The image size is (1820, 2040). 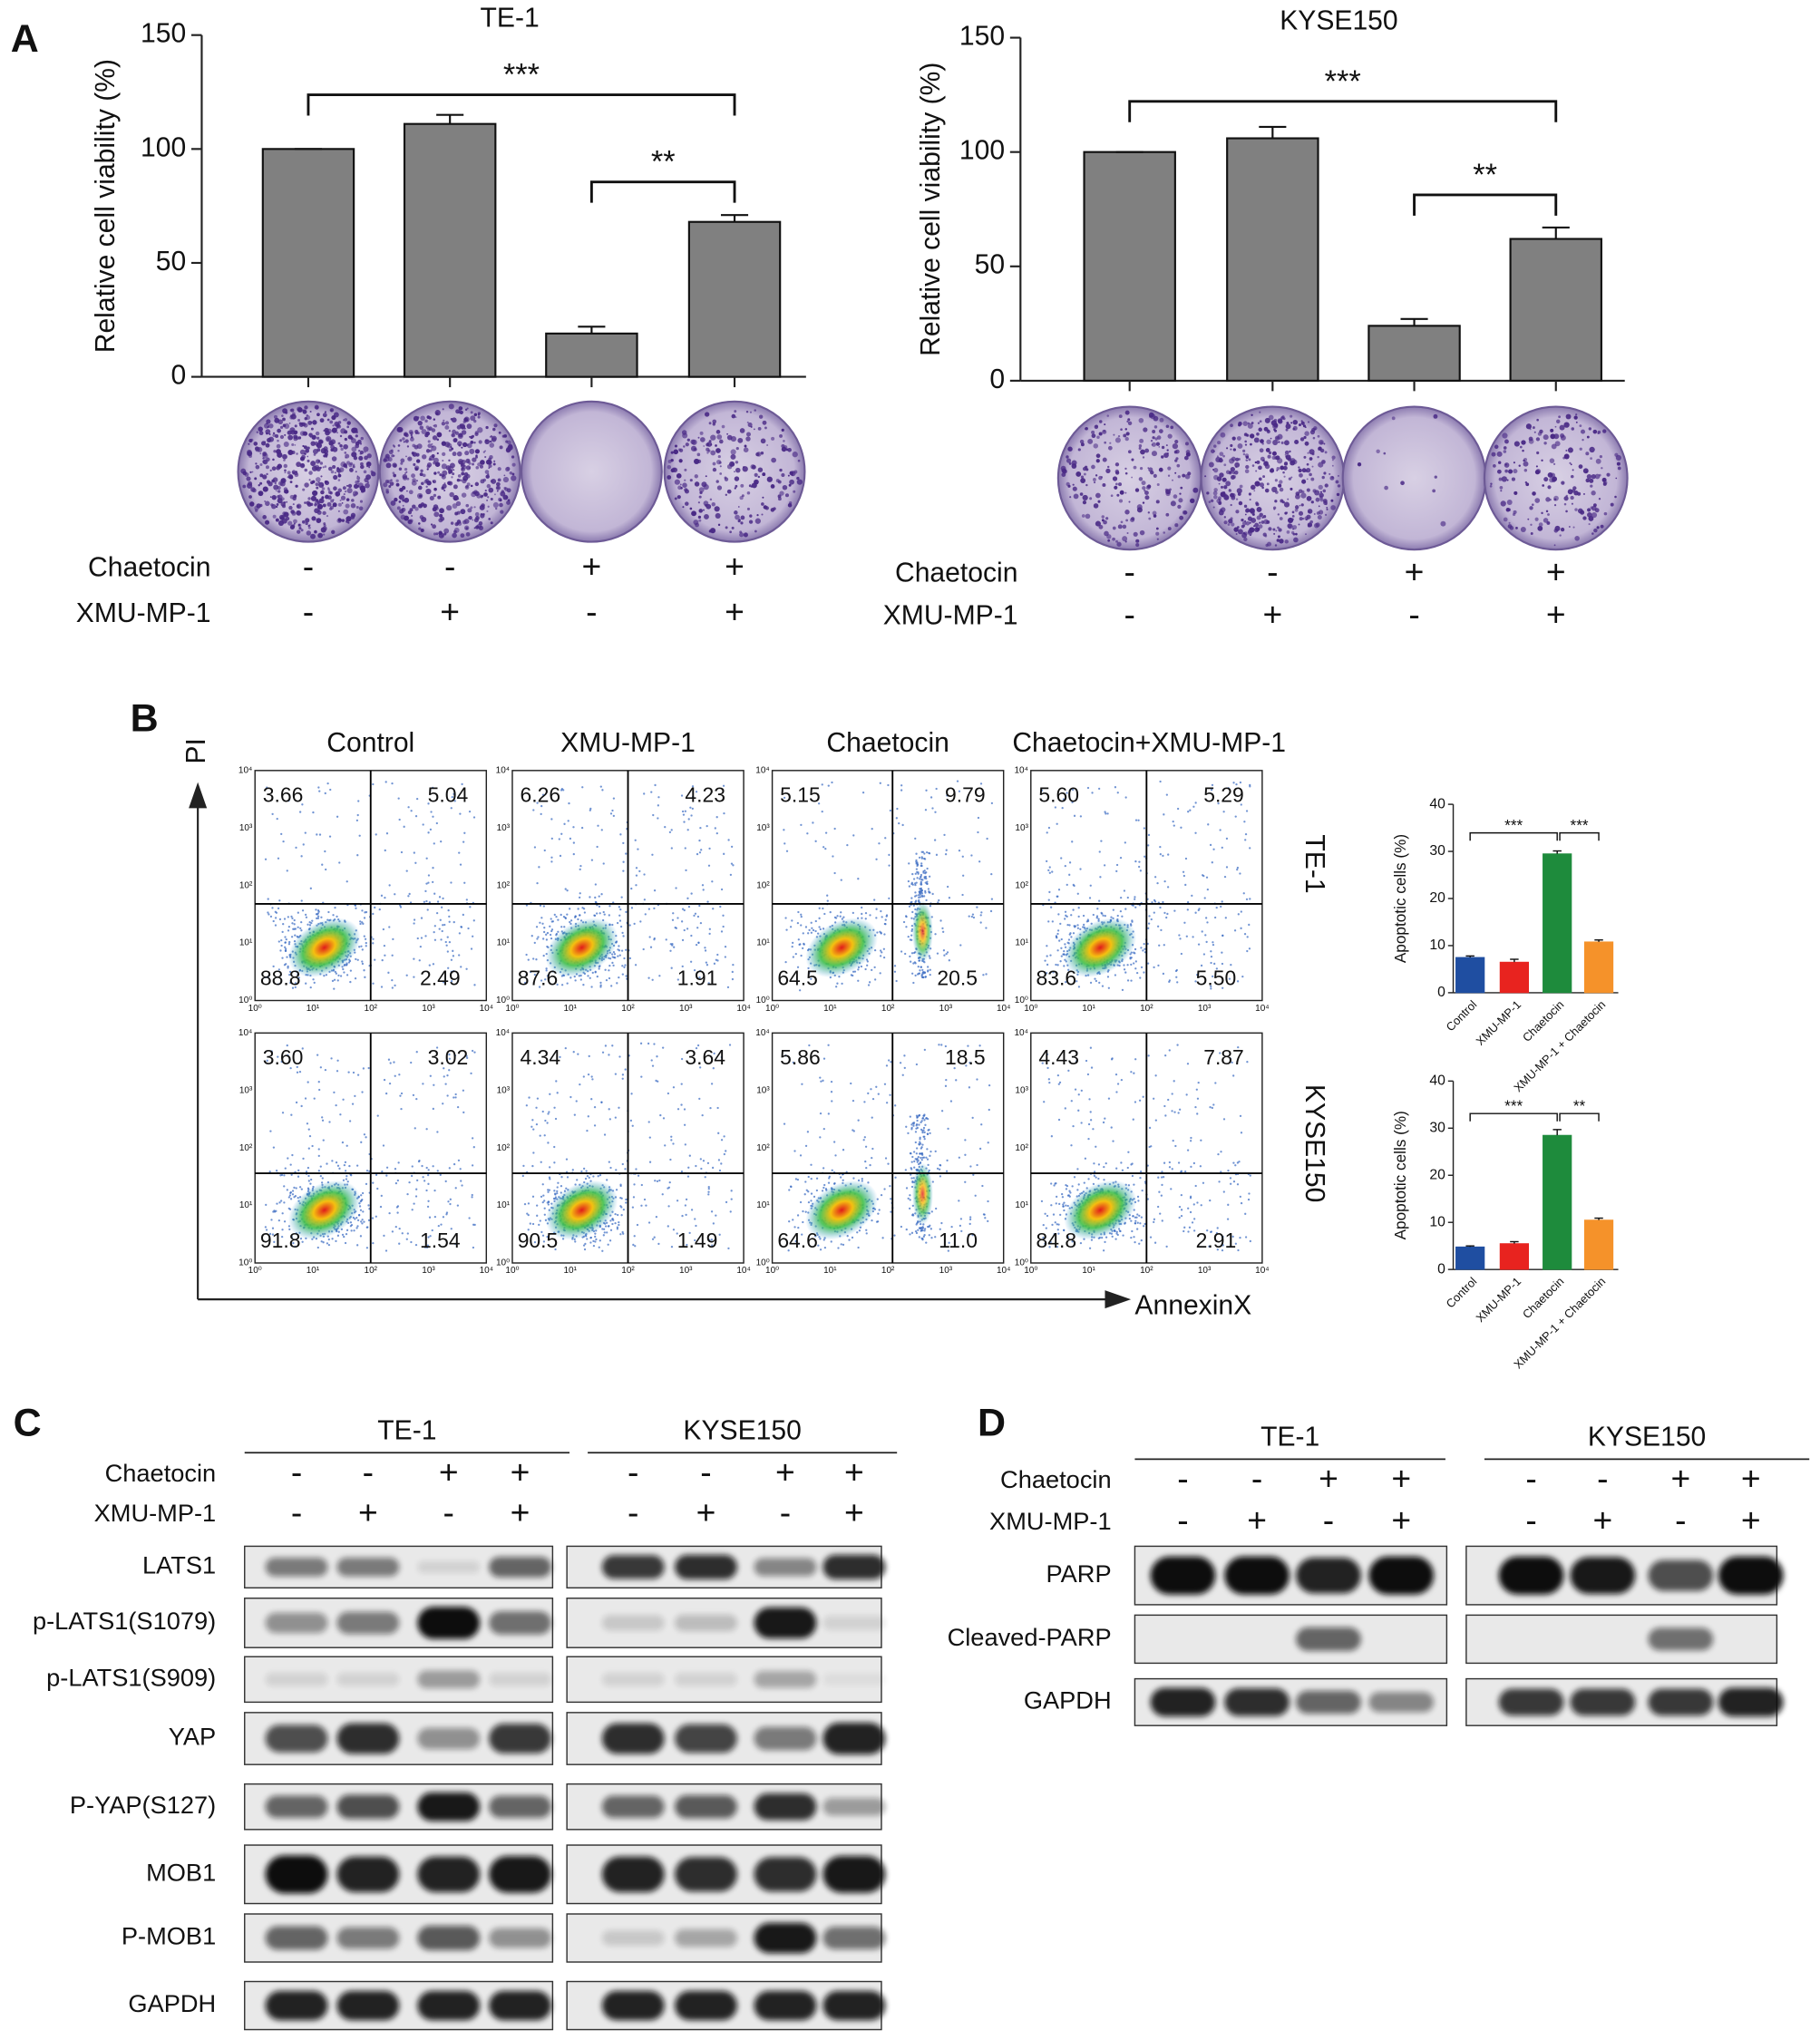 I want to click on significance-label: **, so click(x=1579, y=1106).